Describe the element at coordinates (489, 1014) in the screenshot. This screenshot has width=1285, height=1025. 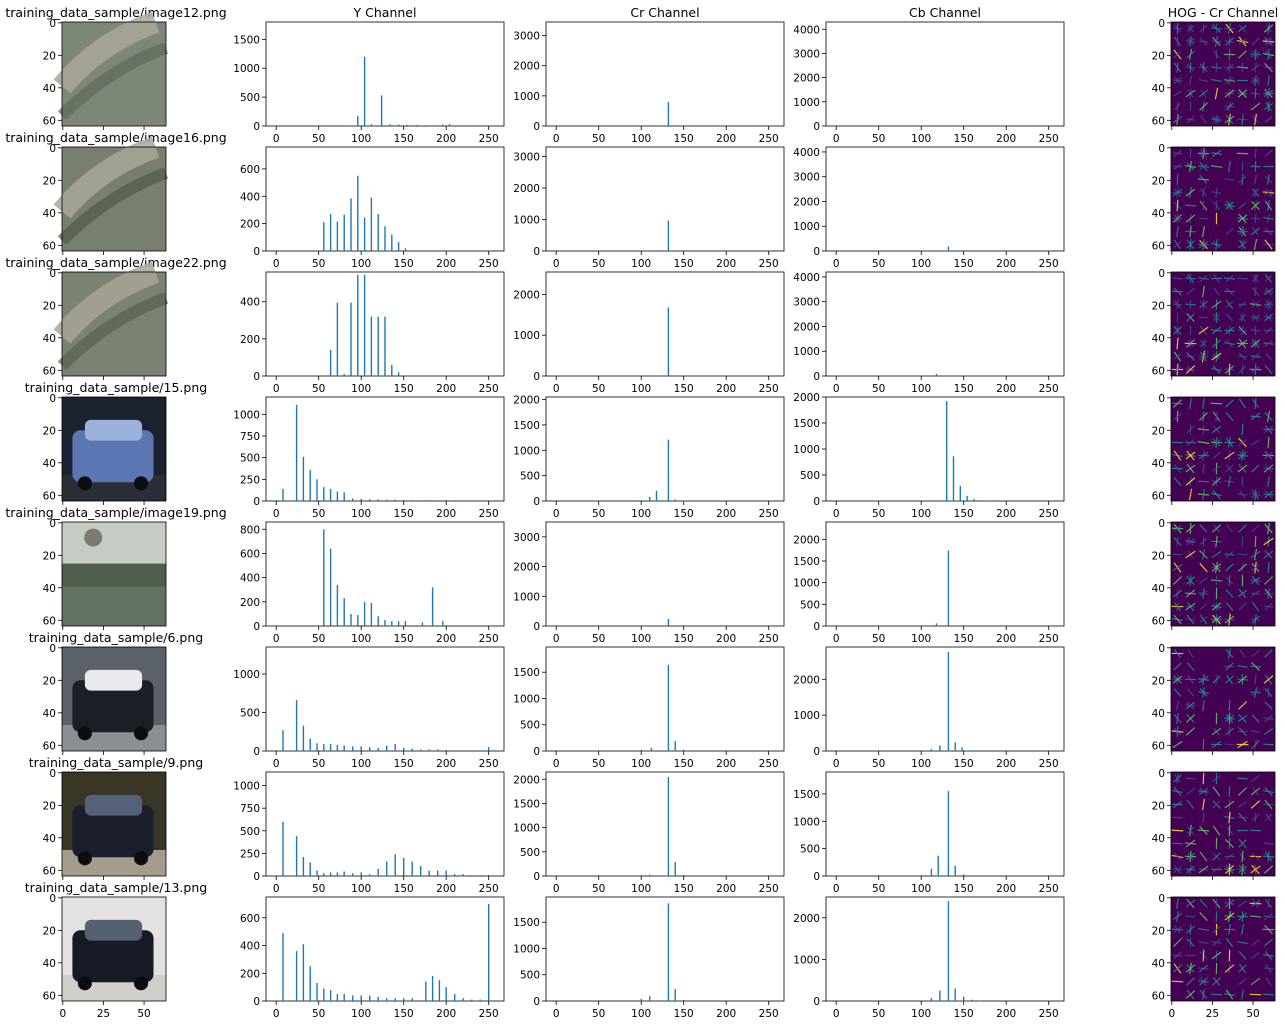
I see `histogram-xtick-label: 250` at that location.